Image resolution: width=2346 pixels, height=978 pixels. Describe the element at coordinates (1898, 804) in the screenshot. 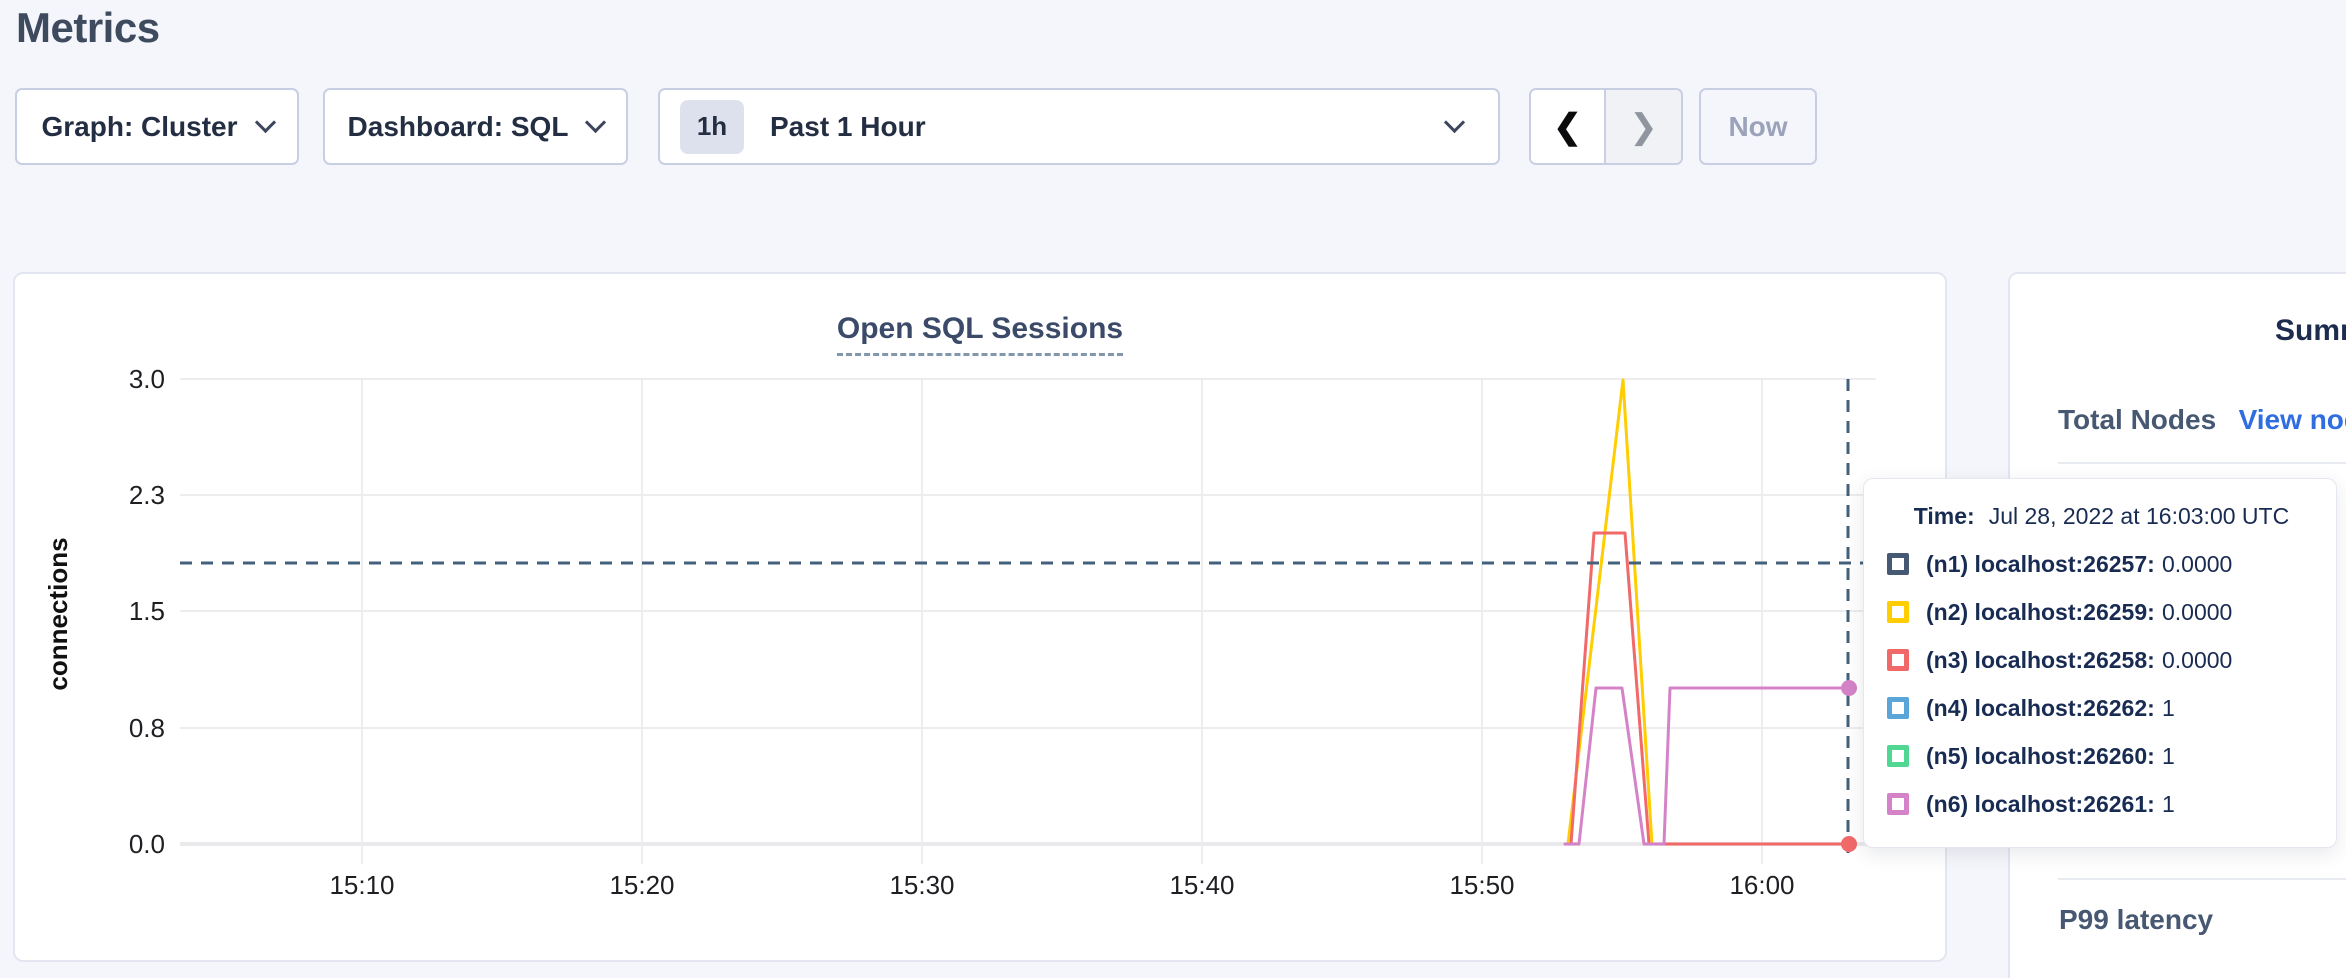

I see `series-swatch-n6-icon` at that location.